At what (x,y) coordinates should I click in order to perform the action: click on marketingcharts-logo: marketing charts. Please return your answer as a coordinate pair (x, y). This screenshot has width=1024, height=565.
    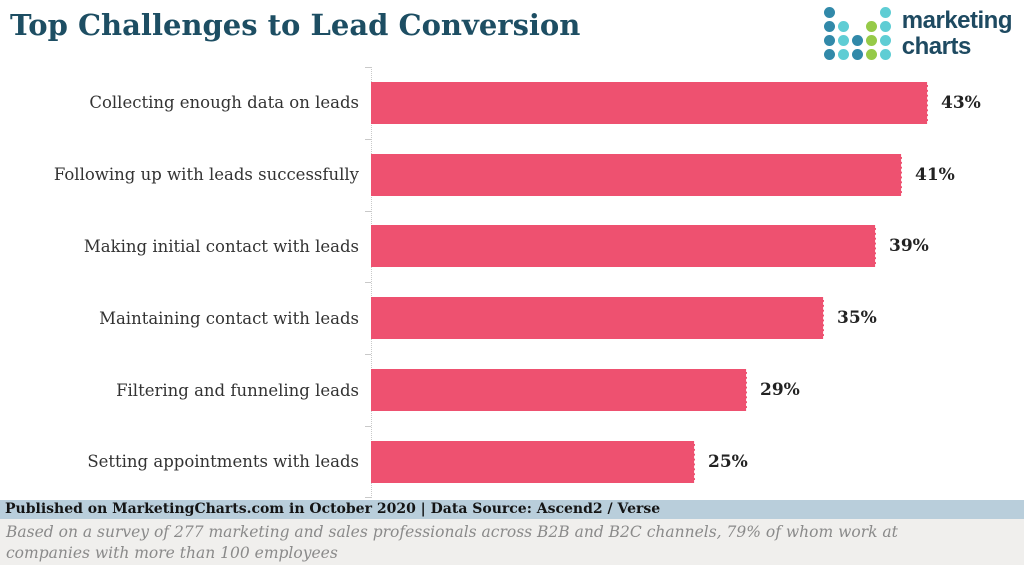
    Looking at the image, I should click on (918, 33).